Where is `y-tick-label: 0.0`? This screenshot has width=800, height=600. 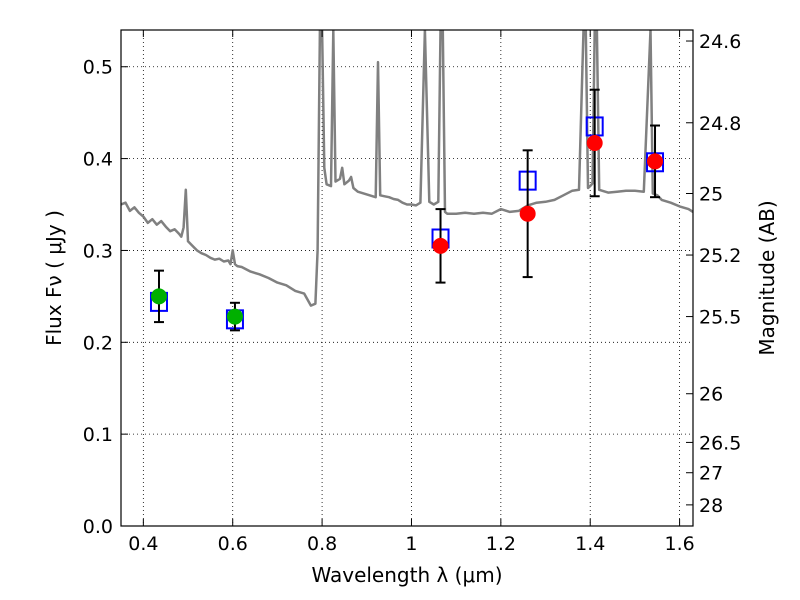 y-tick-label: 0.0 is located at coordinates (98, 527).